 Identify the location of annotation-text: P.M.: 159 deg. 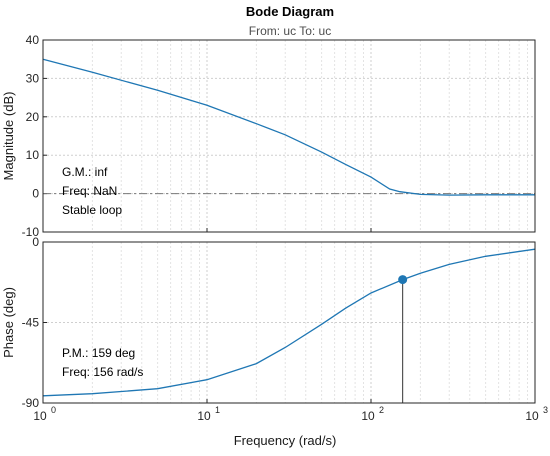
(98, 353).